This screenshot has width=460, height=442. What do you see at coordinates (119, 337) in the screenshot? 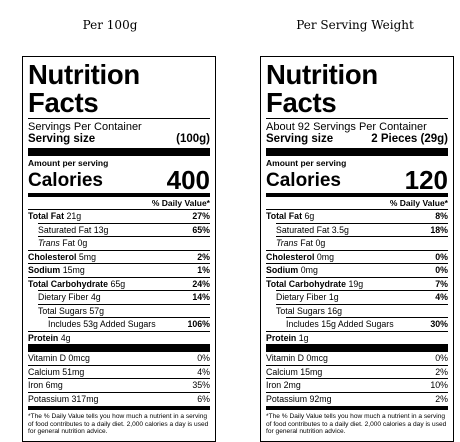
I see `protein-row: Protein 4g` at bounding box center [119, 337].